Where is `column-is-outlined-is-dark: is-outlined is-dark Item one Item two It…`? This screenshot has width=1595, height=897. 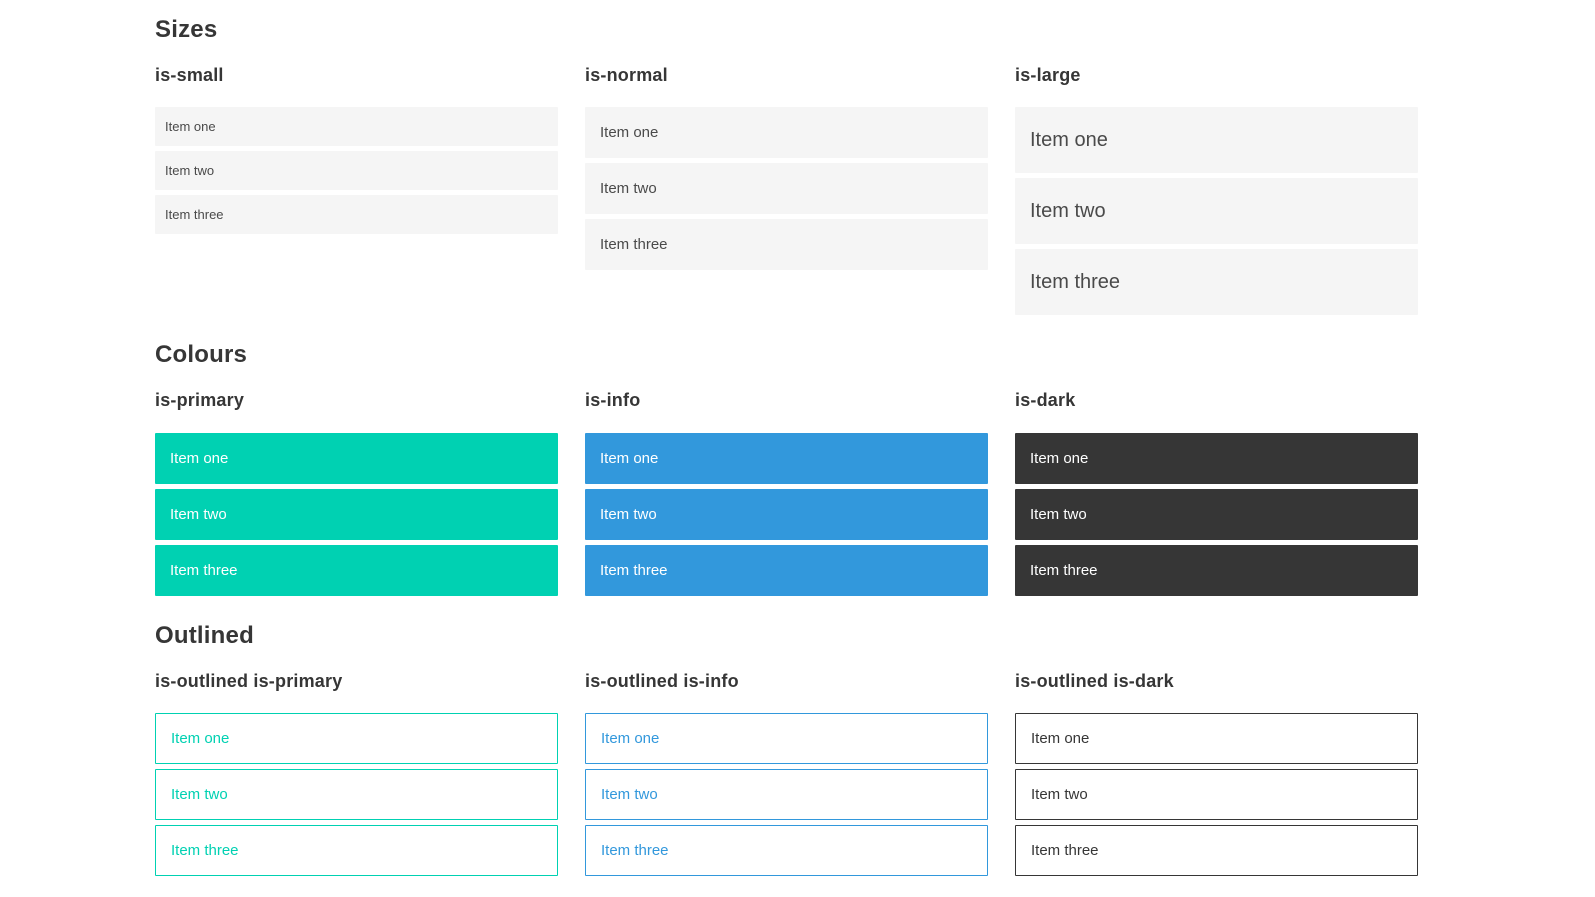
column-is-outlined-is-dark: is-outlined is-dark Item one Item two It… is located at coordinates (1216, 774).